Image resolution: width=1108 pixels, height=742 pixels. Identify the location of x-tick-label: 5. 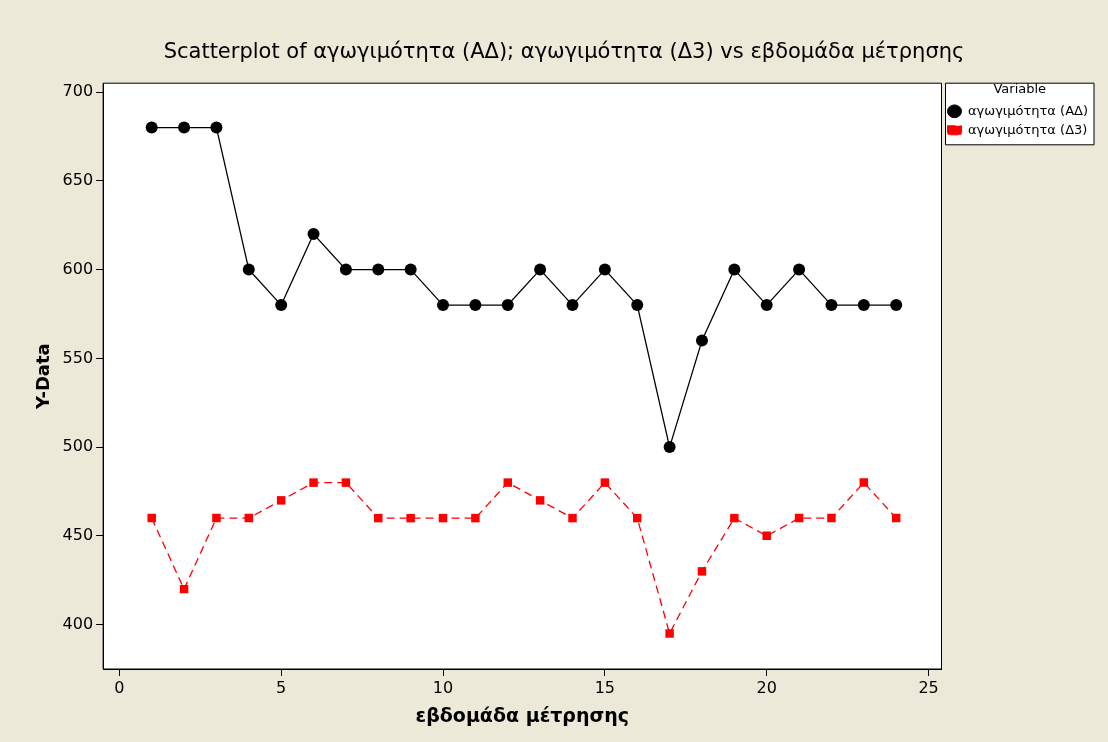
(281, 687).